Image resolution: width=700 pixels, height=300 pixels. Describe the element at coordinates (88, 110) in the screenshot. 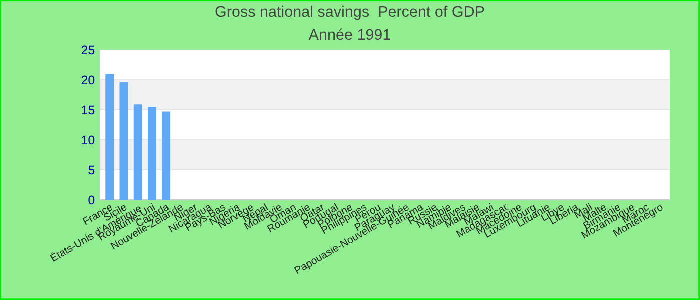

I see `y-tick-label: 15` at that location.